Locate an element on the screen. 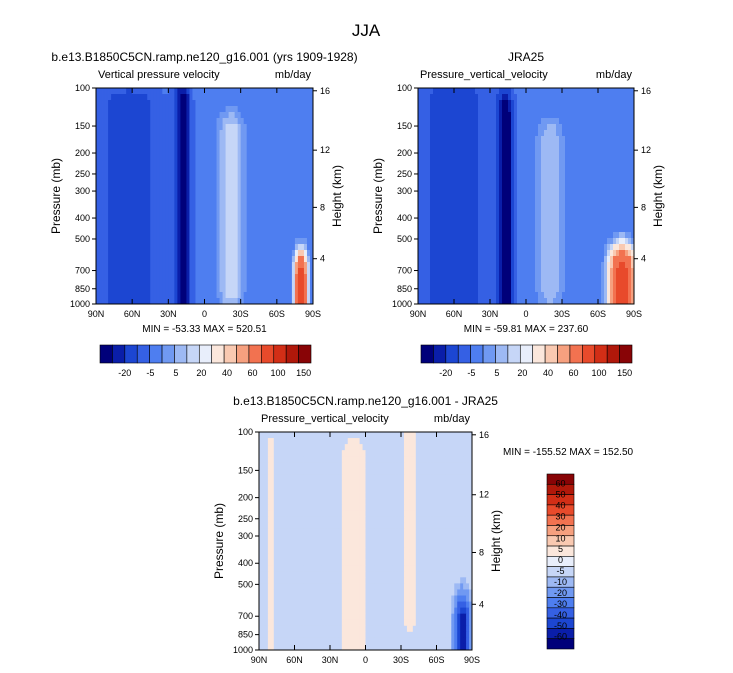  x-tick-label: 60N is located at coordinates (132, 314).